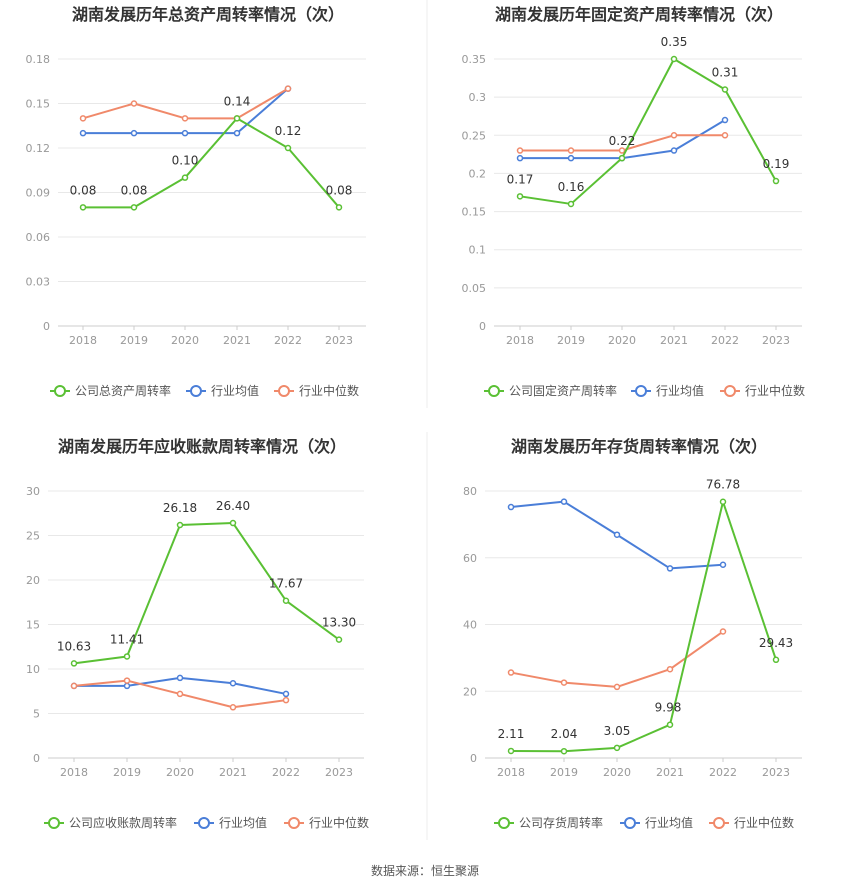 The image size is (850, 891). Describe the element at coordinates (725, 340) in the screenshot. I see `x-tick-label: 2022` at that location.